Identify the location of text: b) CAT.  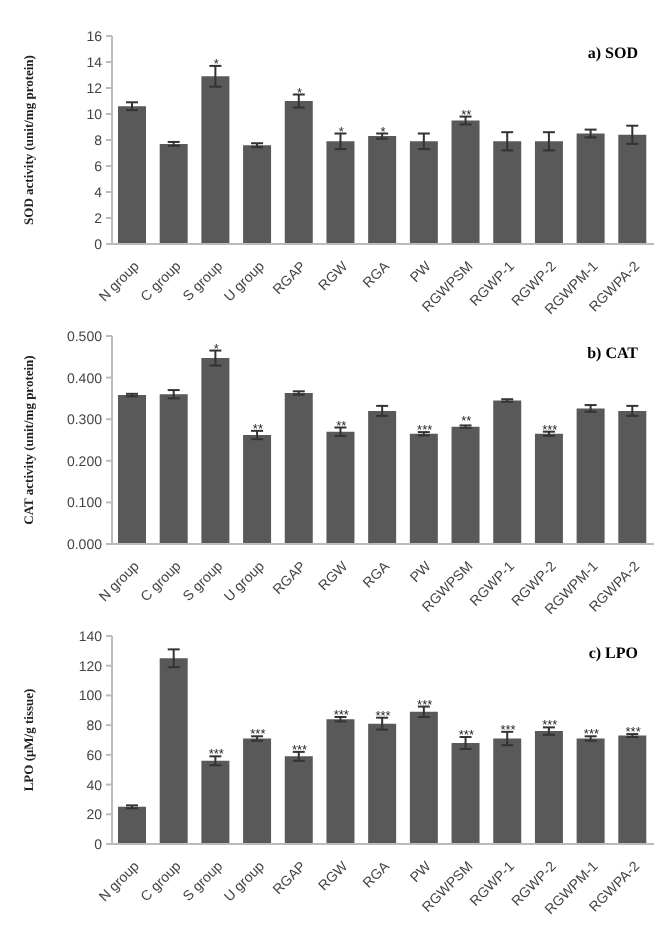
(612, 353).